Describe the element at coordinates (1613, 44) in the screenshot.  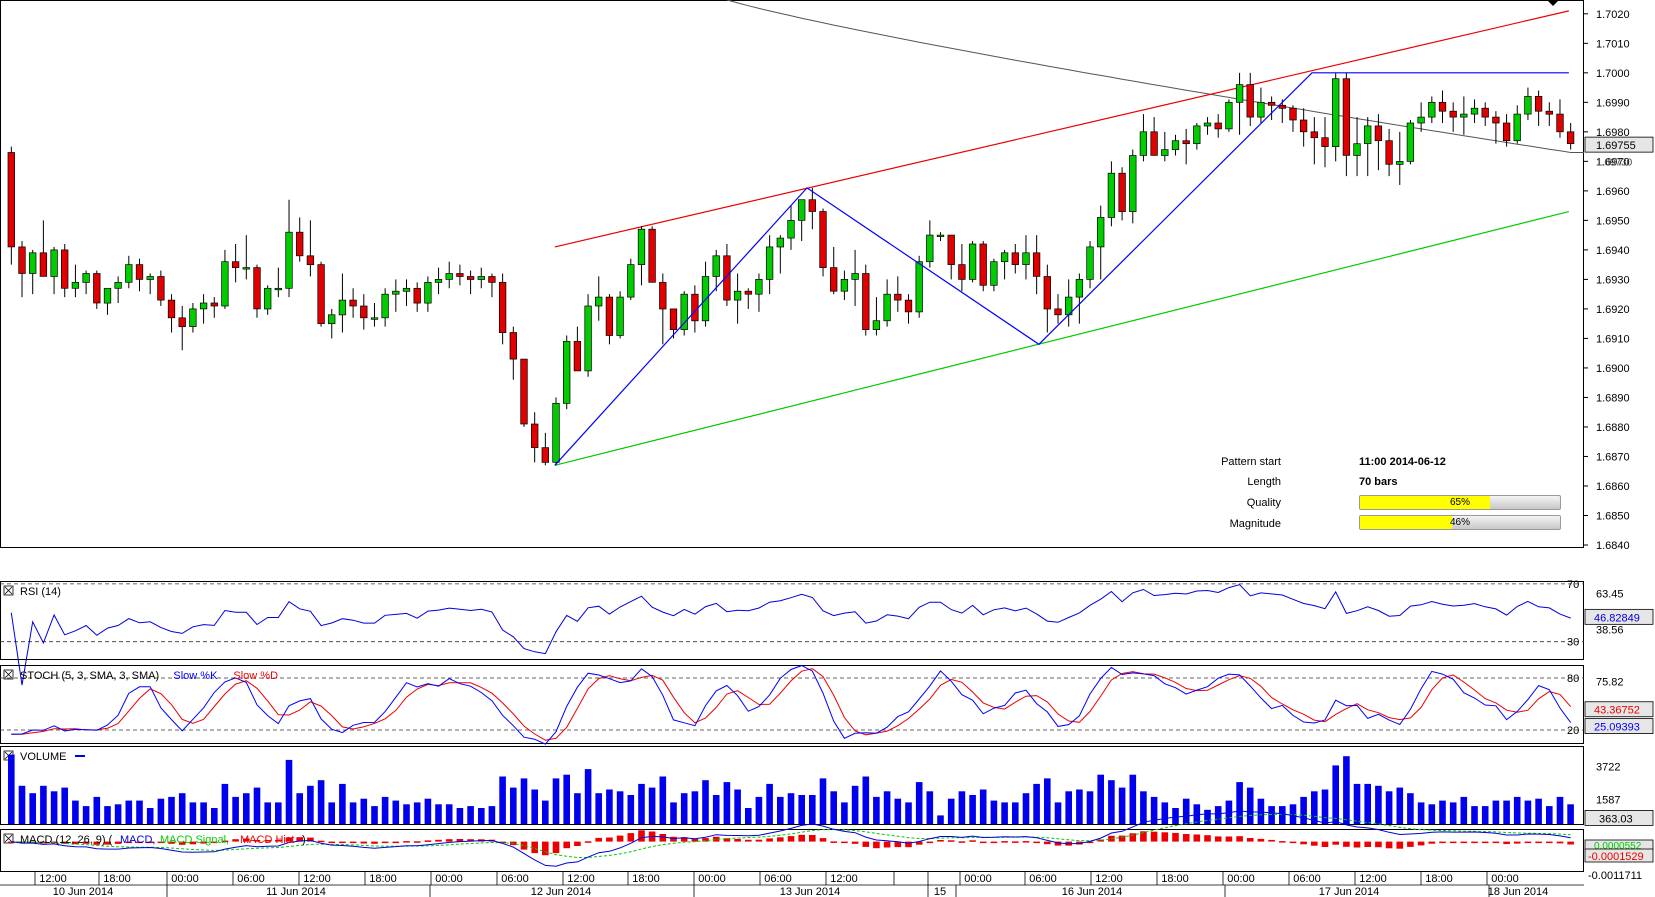
I see `price-tick-label: 1.7010` at that location.